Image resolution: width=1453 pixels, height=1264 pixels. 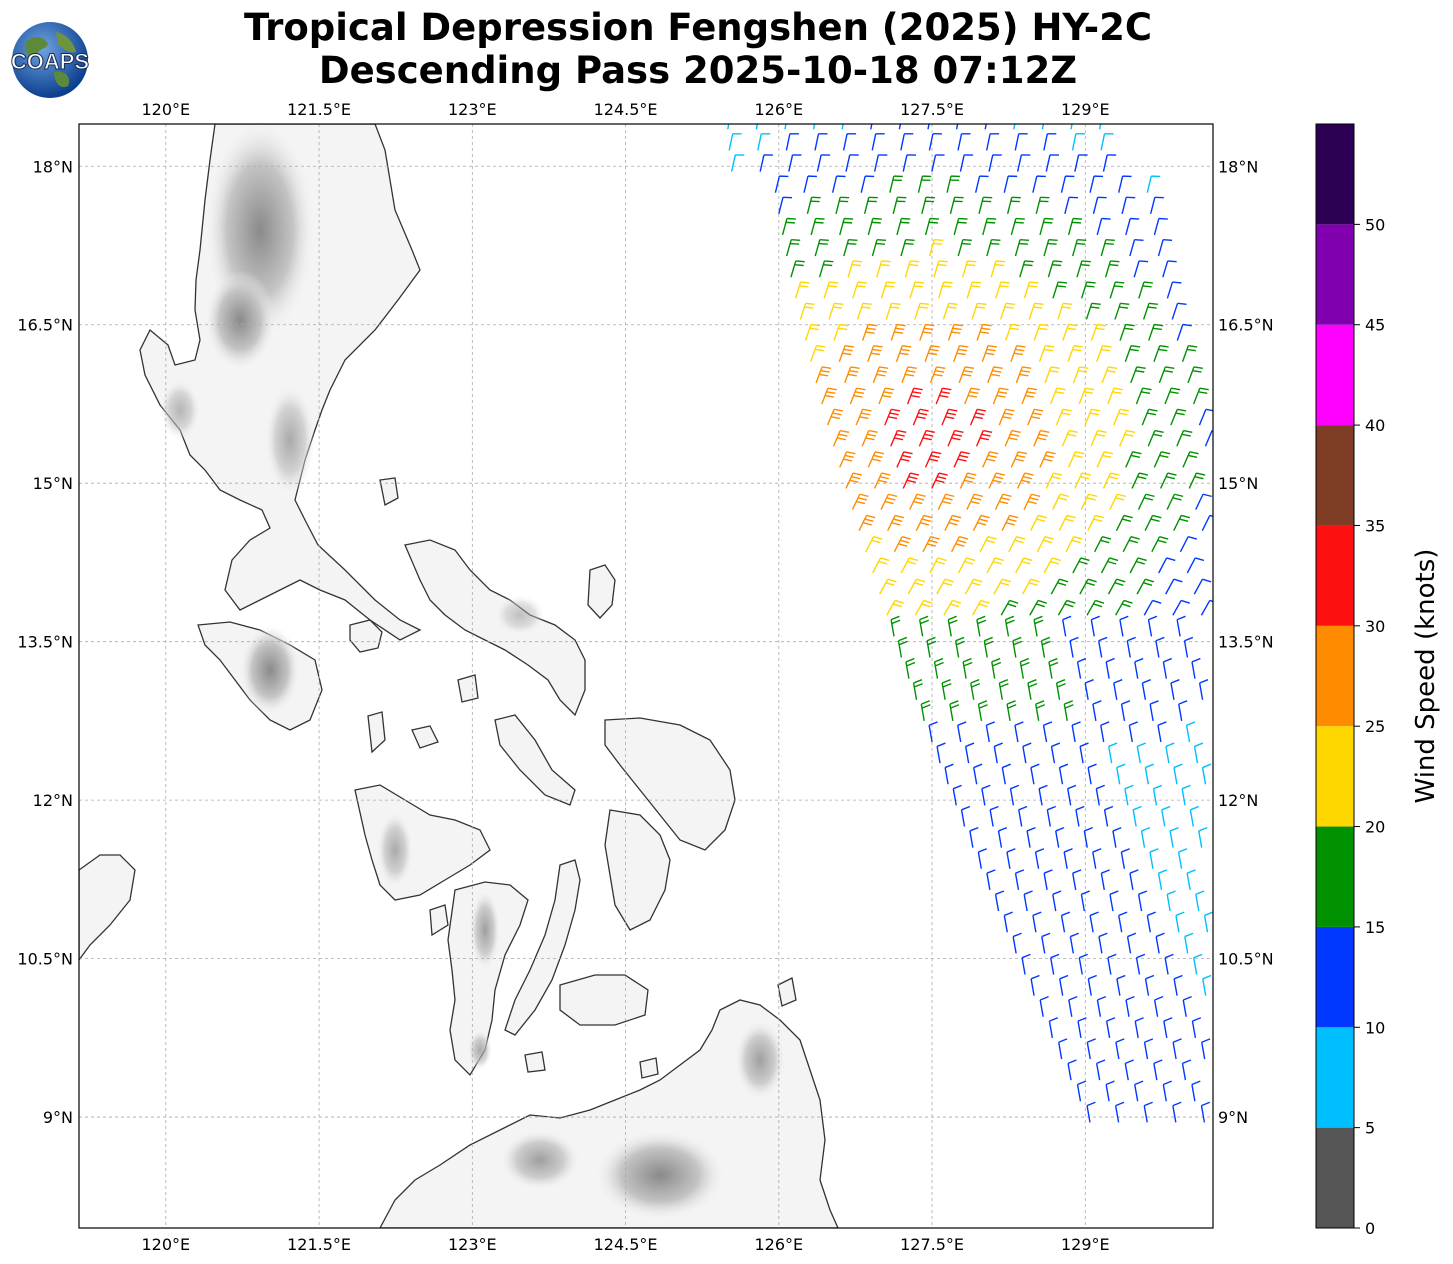 What do you see at coordinates (1238, 483) in the screenshot?
I see `lat-tick-right-2: 15°N` at bounding box center [1238, 483].